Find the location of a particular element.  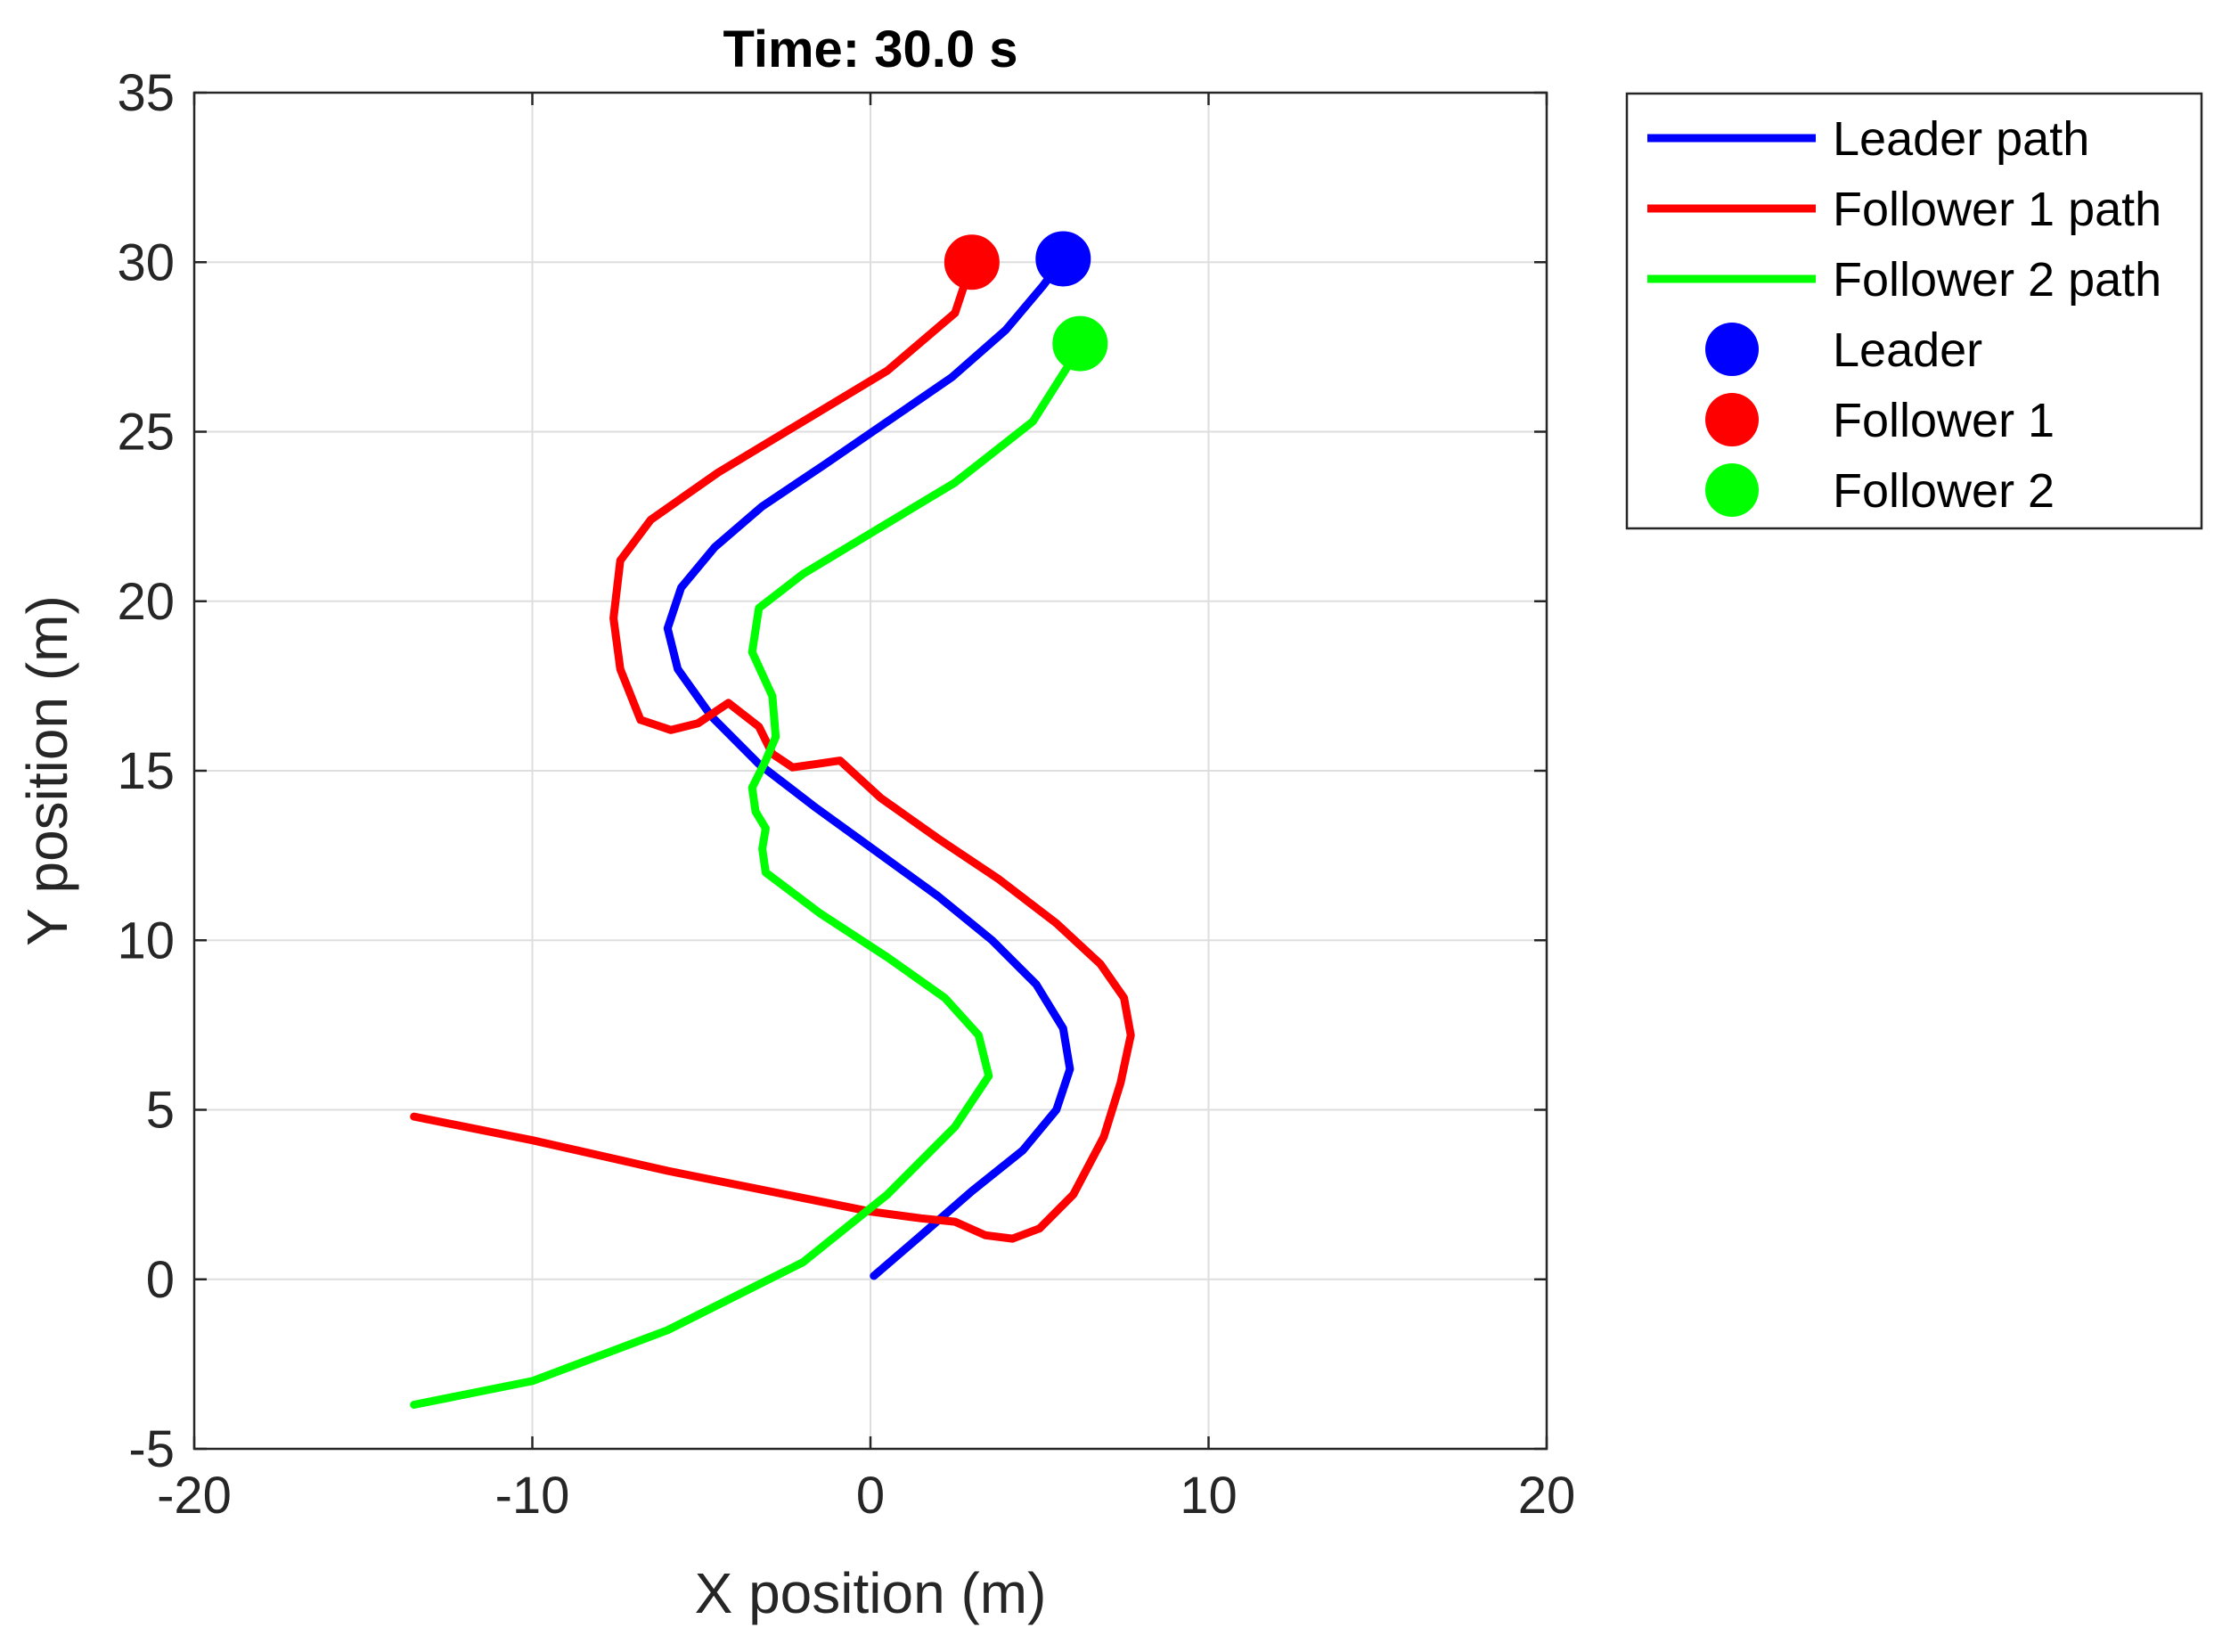

x-tick-label: 10 is located at coordinates (1209, 1496).